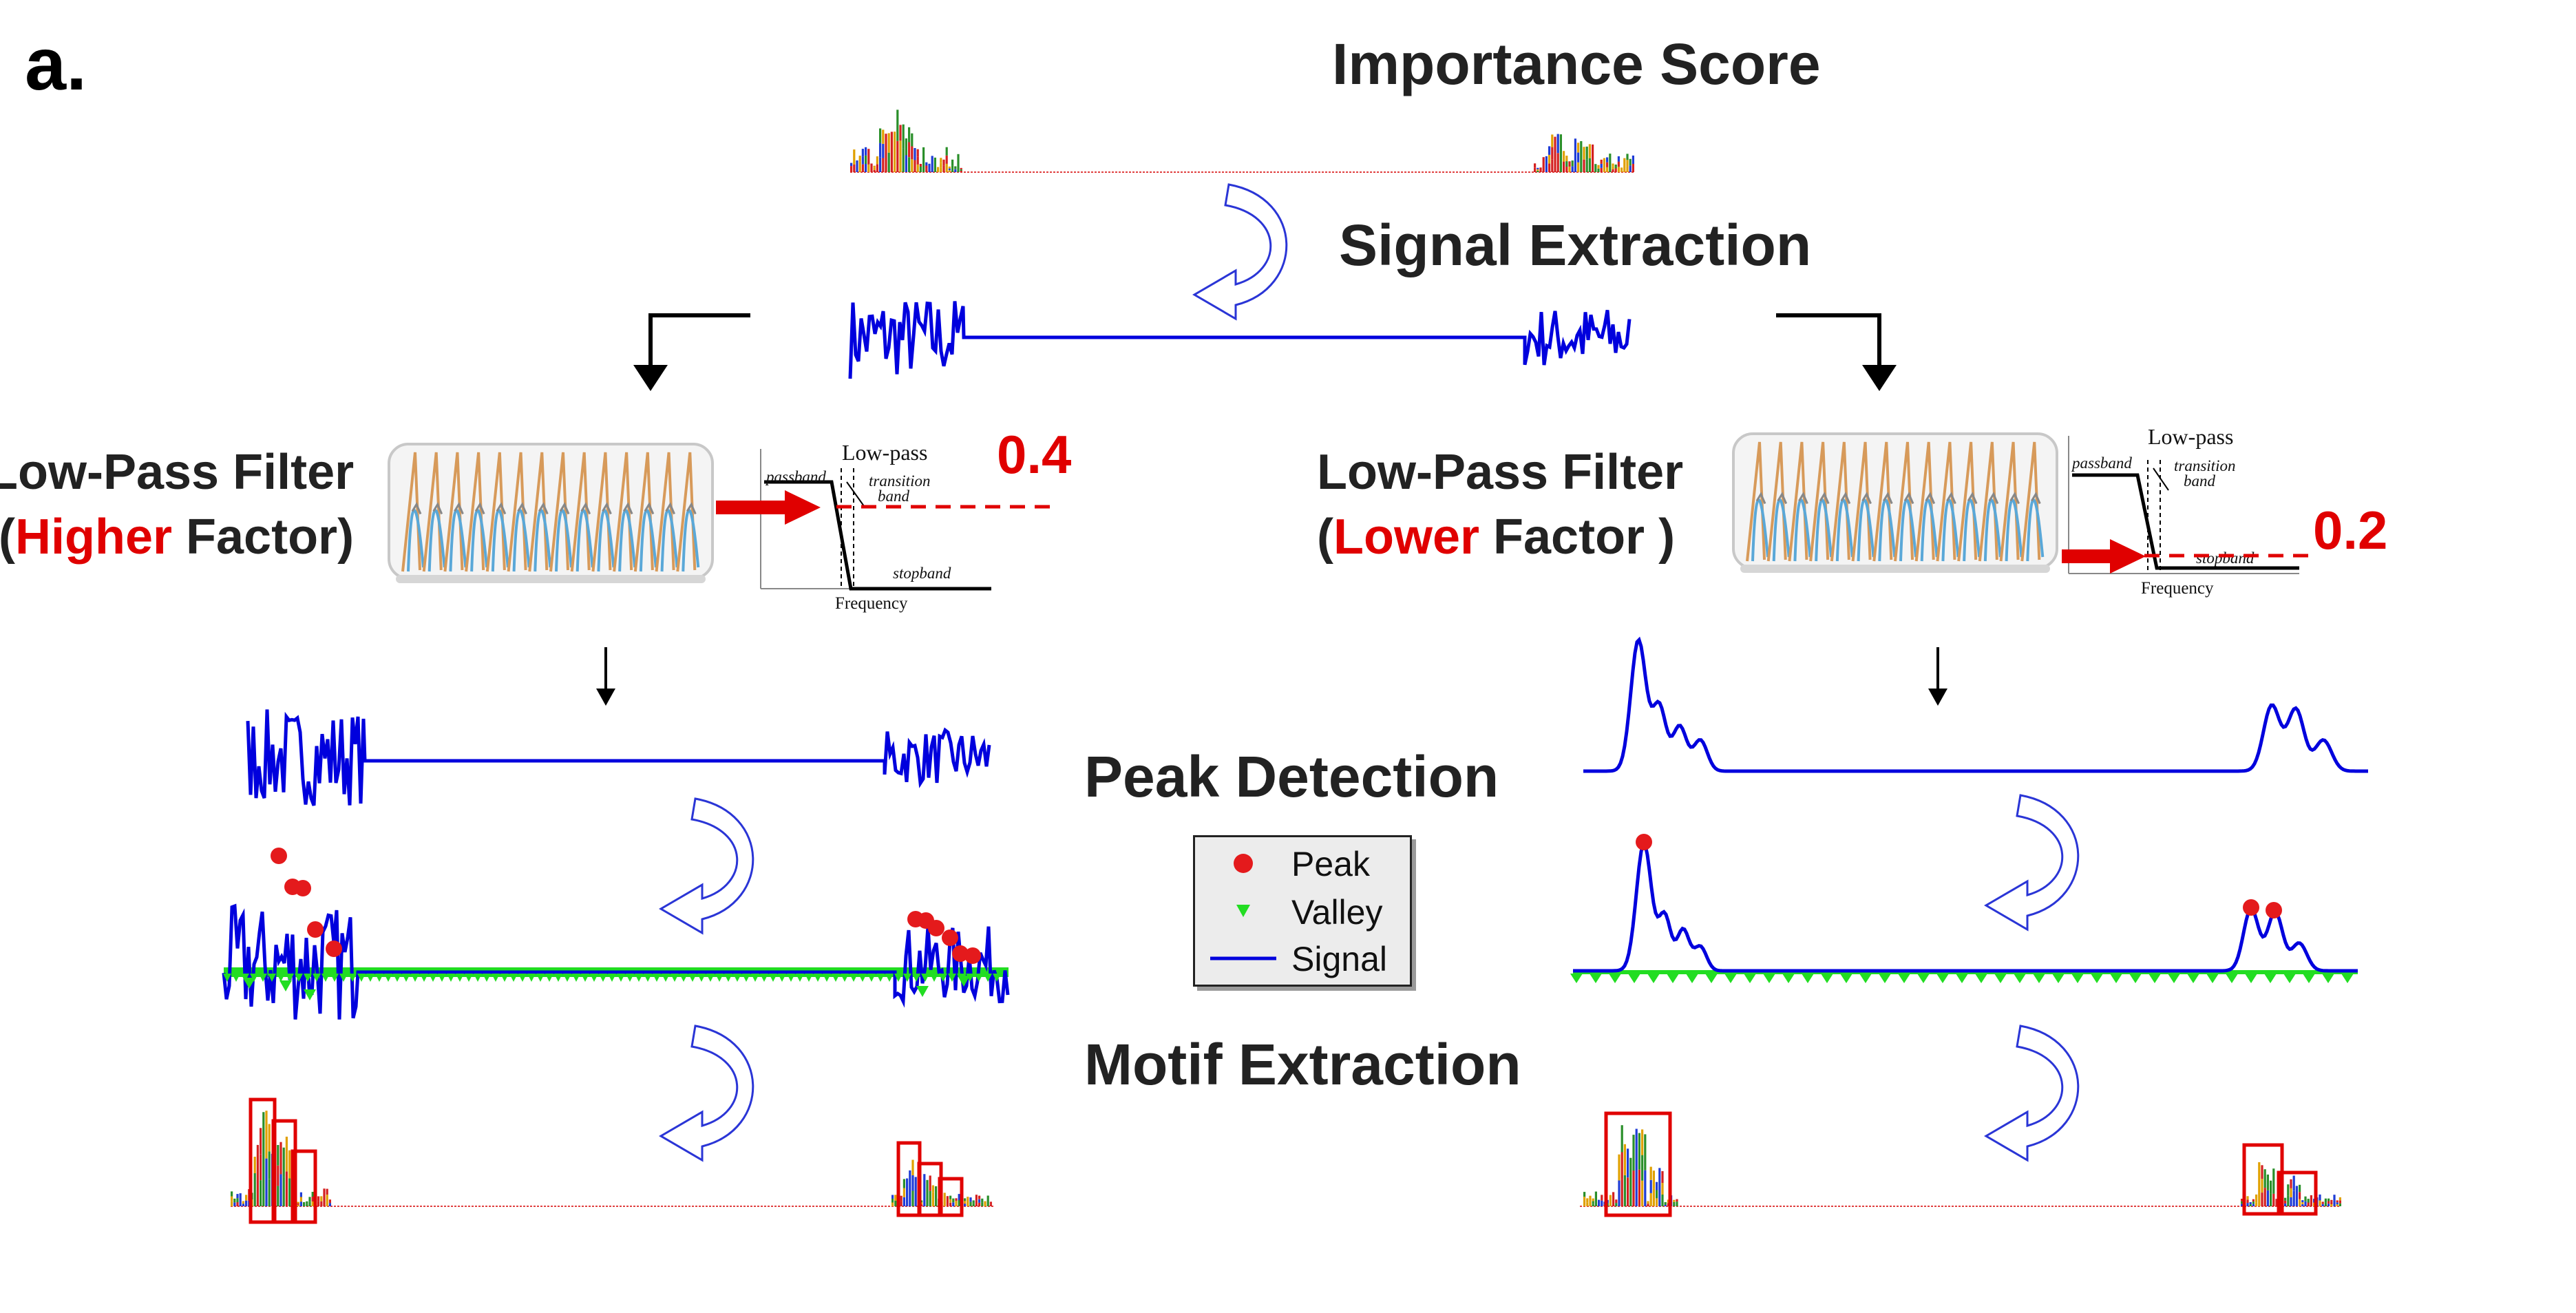 The width and height of the screenshot is (2576, 1313). What do you see at coordinates (606, 676) in the screenshot?
I see `down-arrow-left` at bounding box center [606, 676].